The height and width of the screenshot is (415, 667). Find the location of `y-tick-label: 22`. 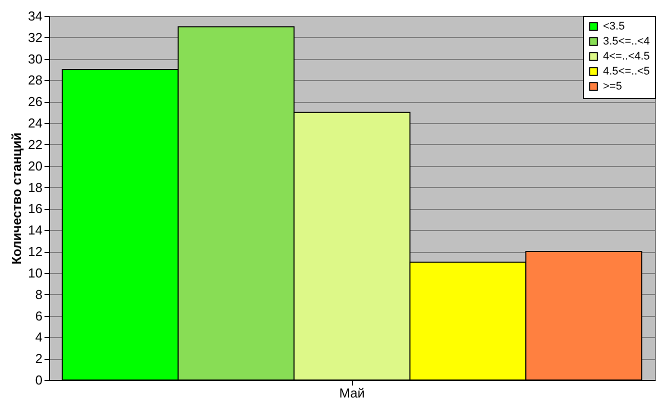

y-tick-label: 22 is located at coordinates (35, 144).